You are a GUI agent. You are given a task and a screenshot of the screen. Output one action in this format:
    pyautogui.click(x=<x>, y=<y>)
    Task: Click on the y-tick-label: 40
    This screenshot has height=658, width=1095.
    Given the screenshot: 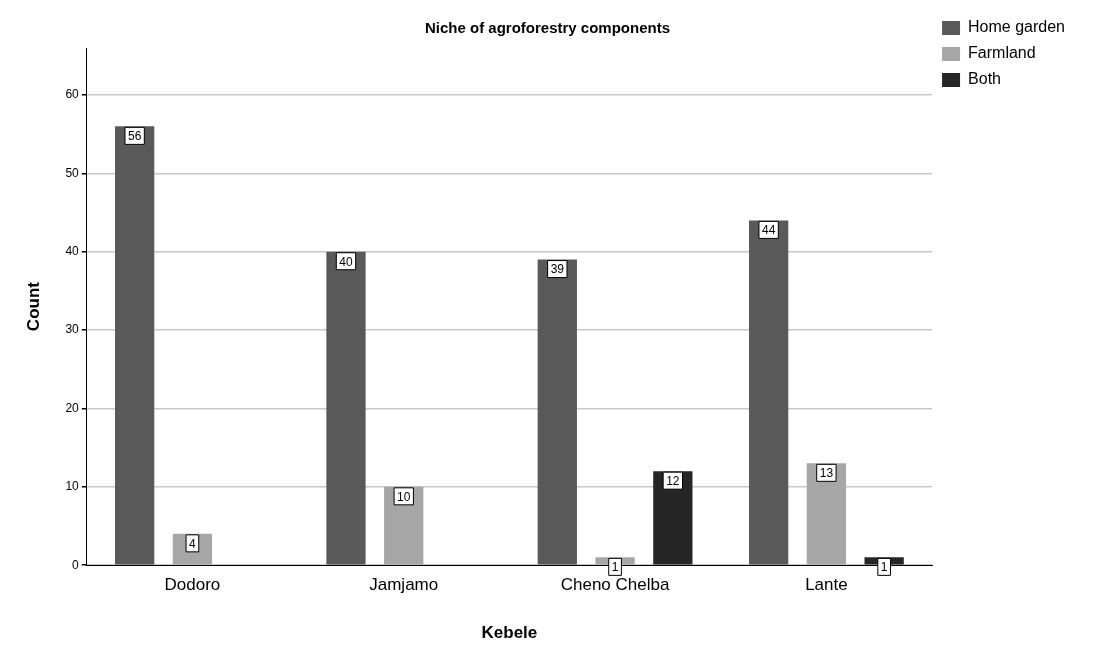 What is the action you would take?
    pyautogui.click(x=72, y=251)
    